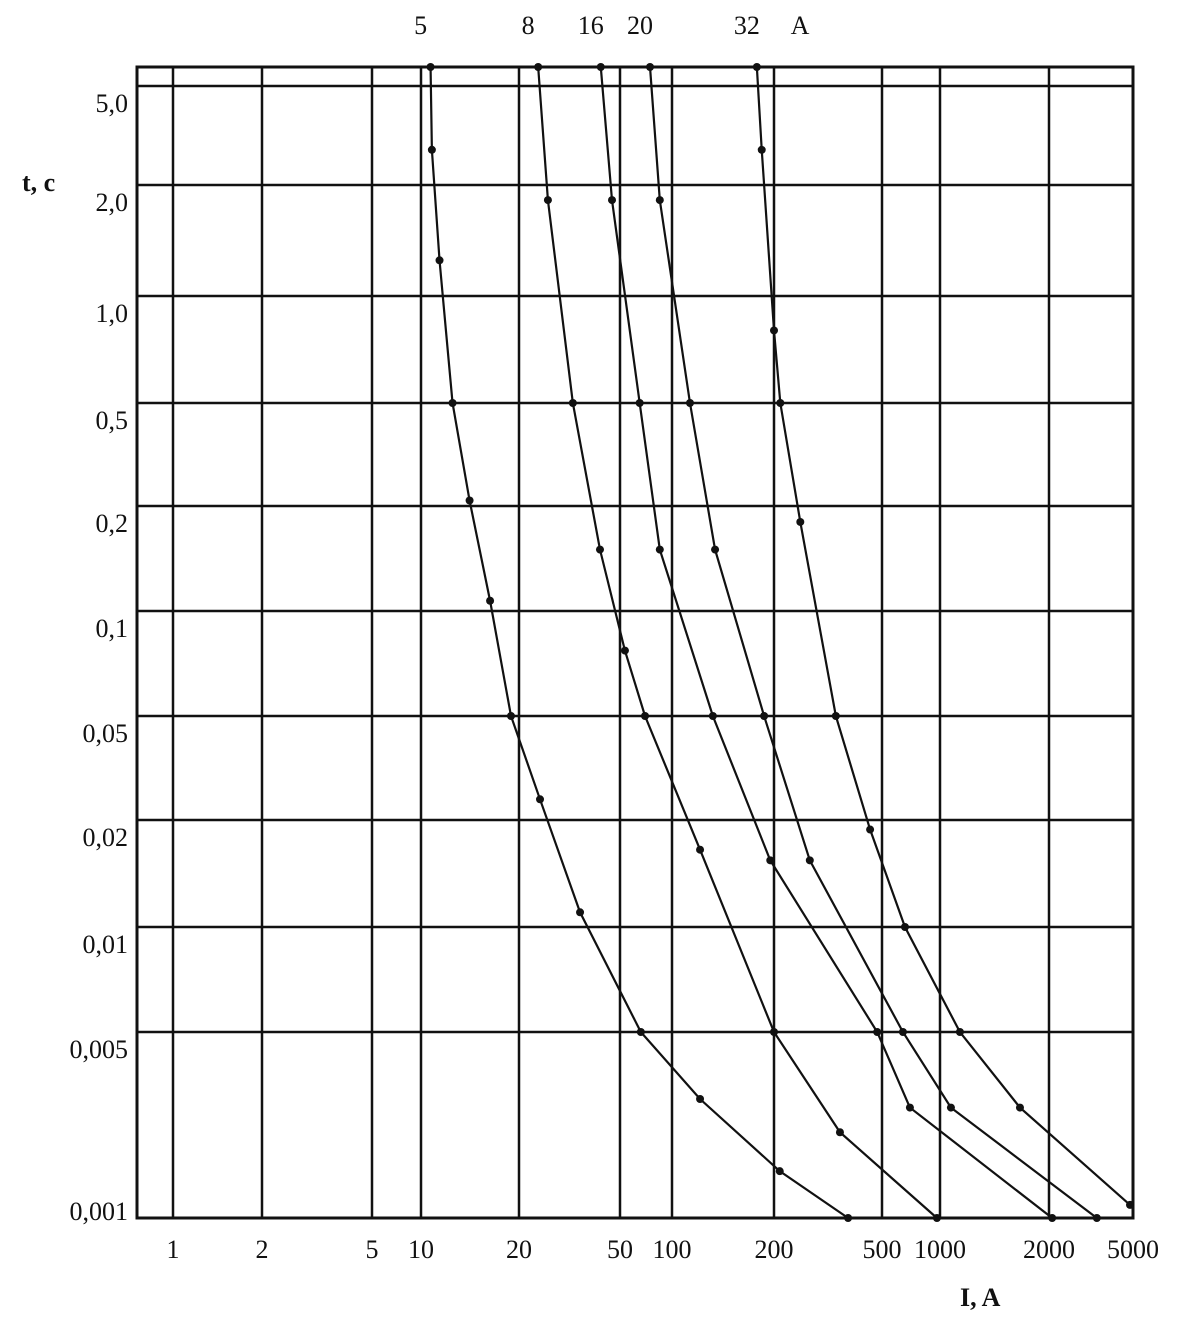 This screenshot has height=1328, width=1196. I want to click on legend-entry: 32, so click(747, 25).